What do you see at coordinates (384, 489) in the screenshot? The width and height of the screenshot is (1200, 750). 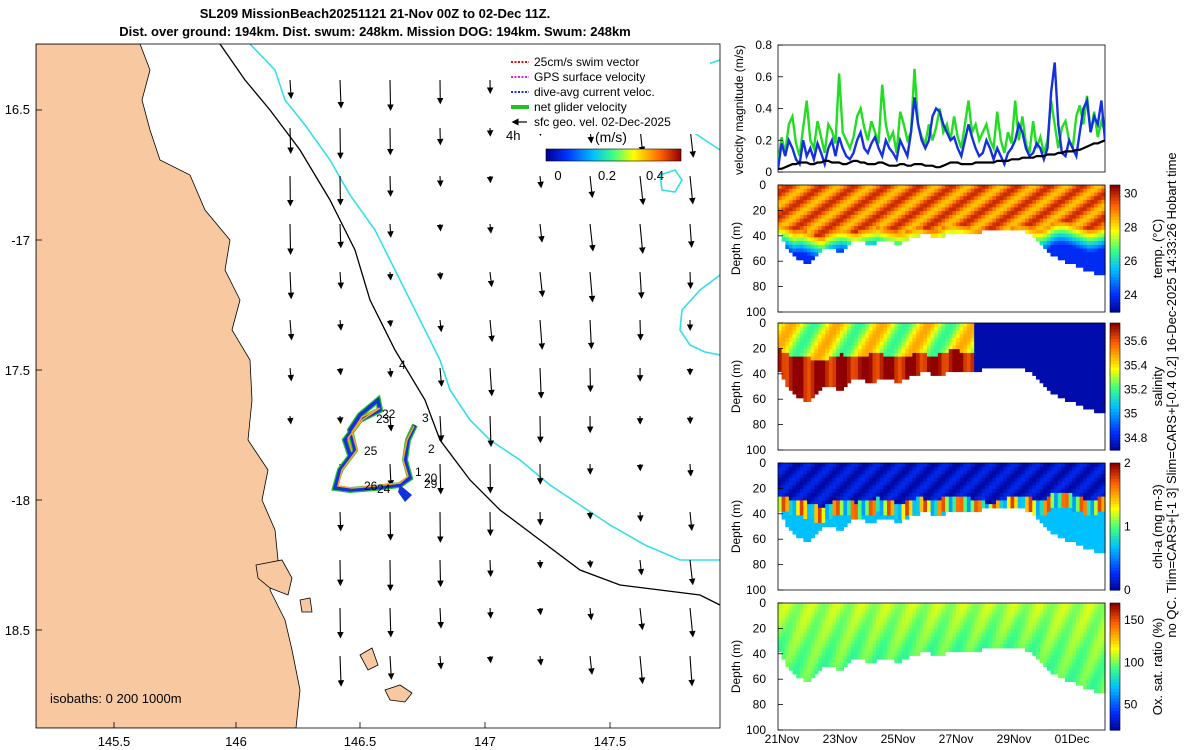 I see `day-label: 24` at bounding box center [384, 489].